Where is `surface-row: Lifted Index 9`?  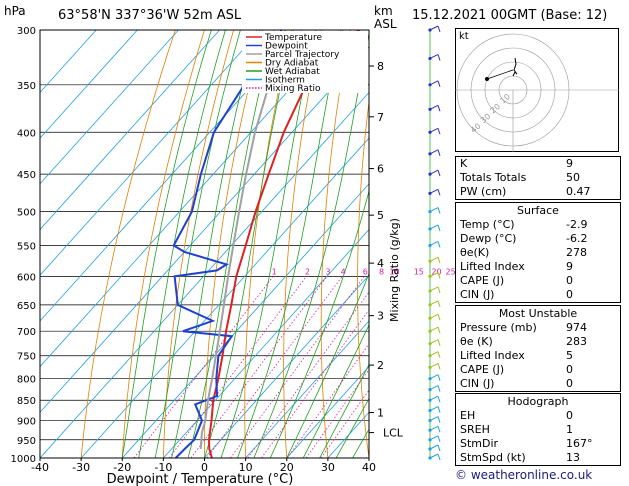 surface-row: Lifted Index 9 is located at coordinates (538, 267).